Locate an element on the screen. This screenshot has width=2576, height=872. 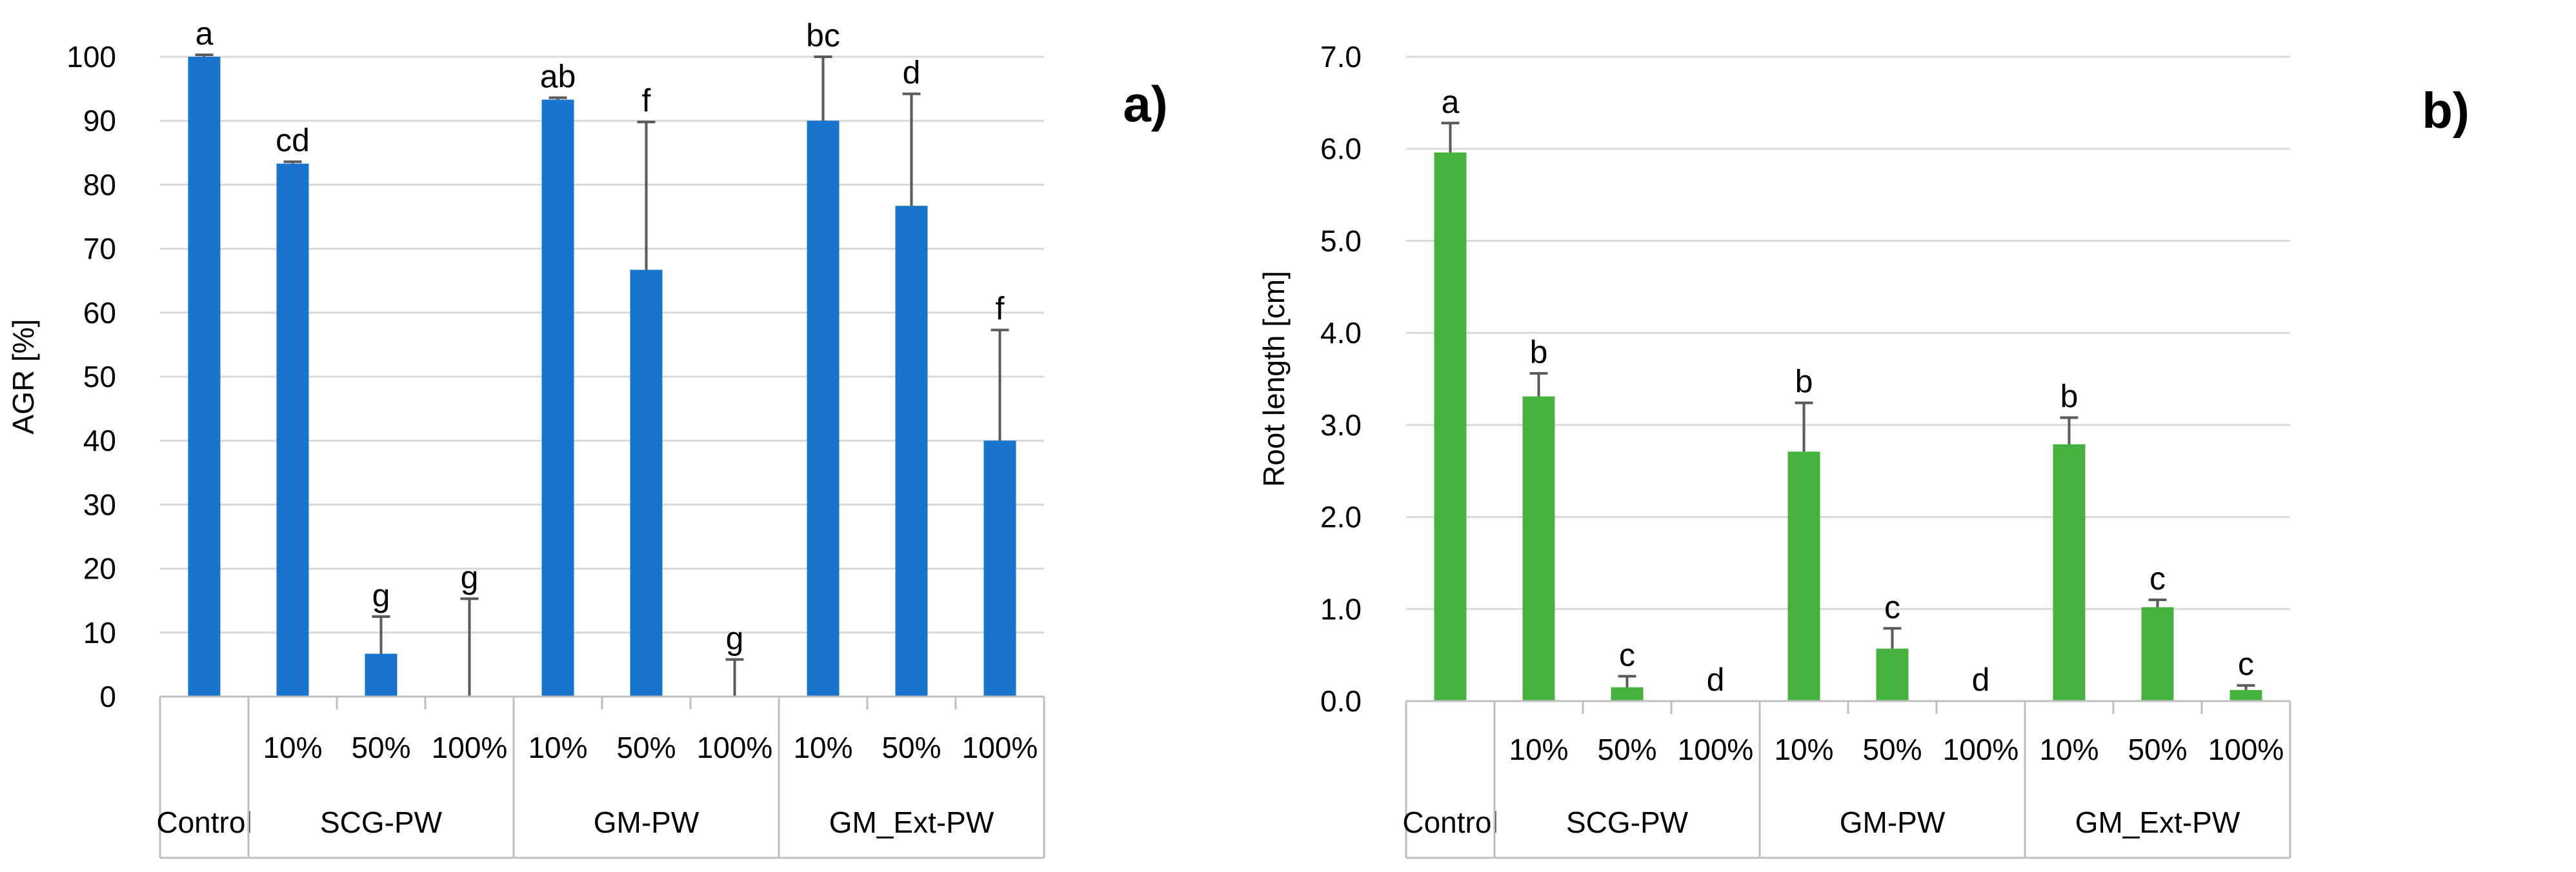
panel-a-bar-control is located at coordinates (204, 377).